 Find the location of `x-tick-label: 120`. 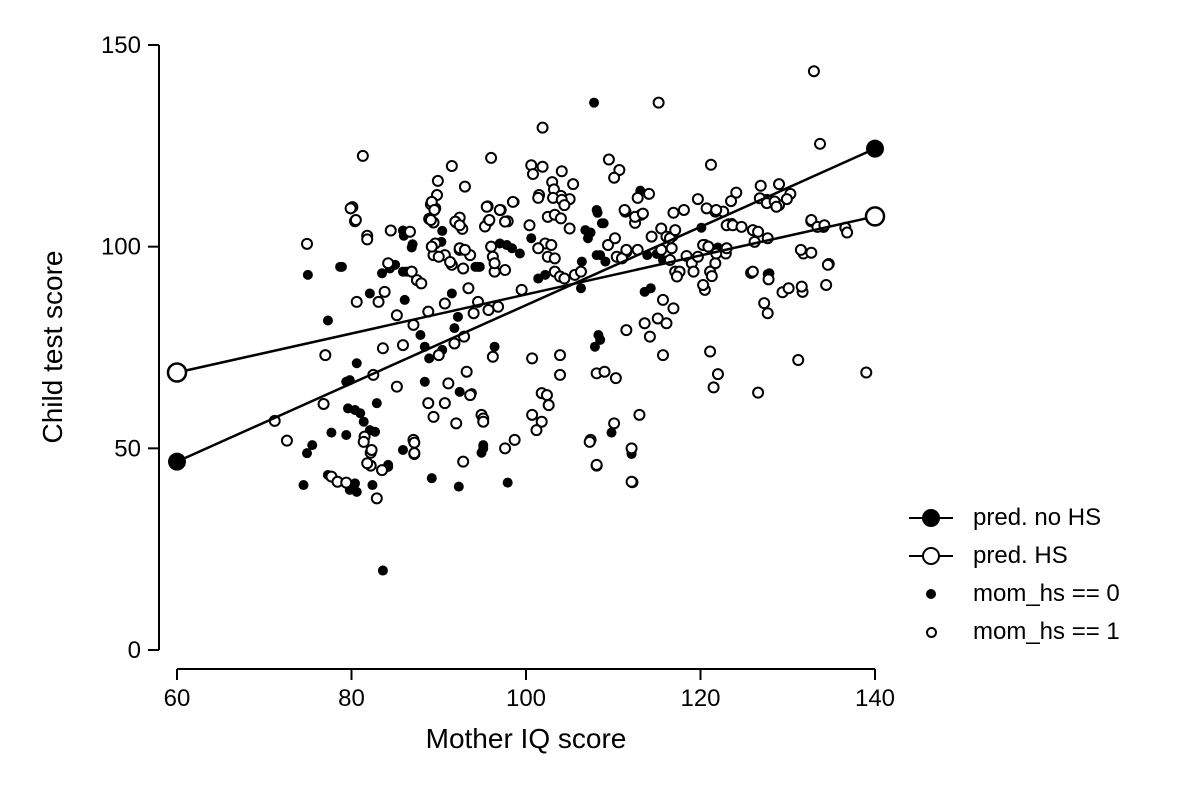

x-tick-label: 120 is located at coordinates (700, 698).